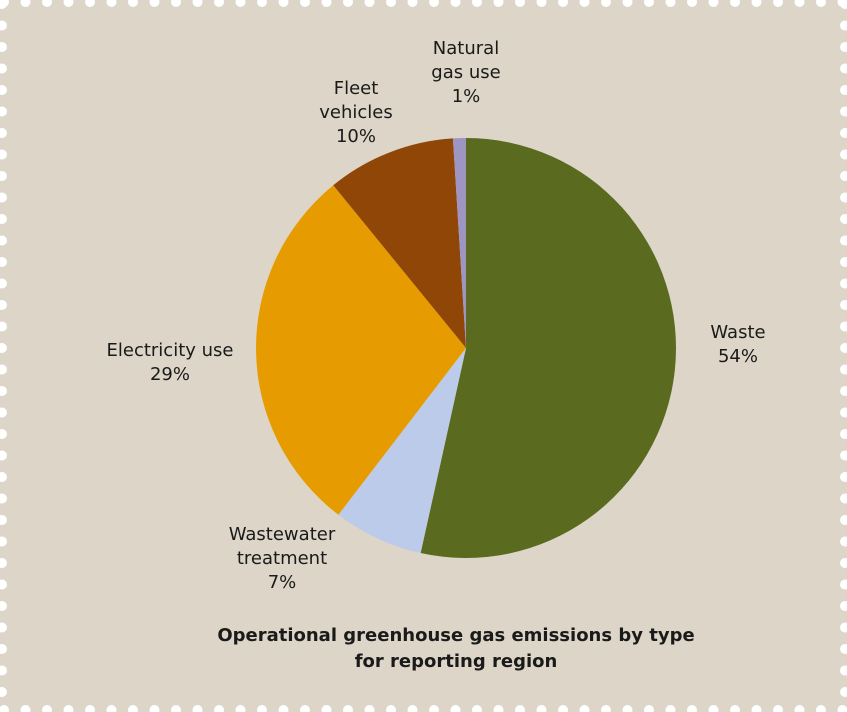 The width and height of the screenshot is (847, 712). Describe the element at coordinates (459, 243) in the screenshot. I see `pie-slice-natural-gas-use` at that location.